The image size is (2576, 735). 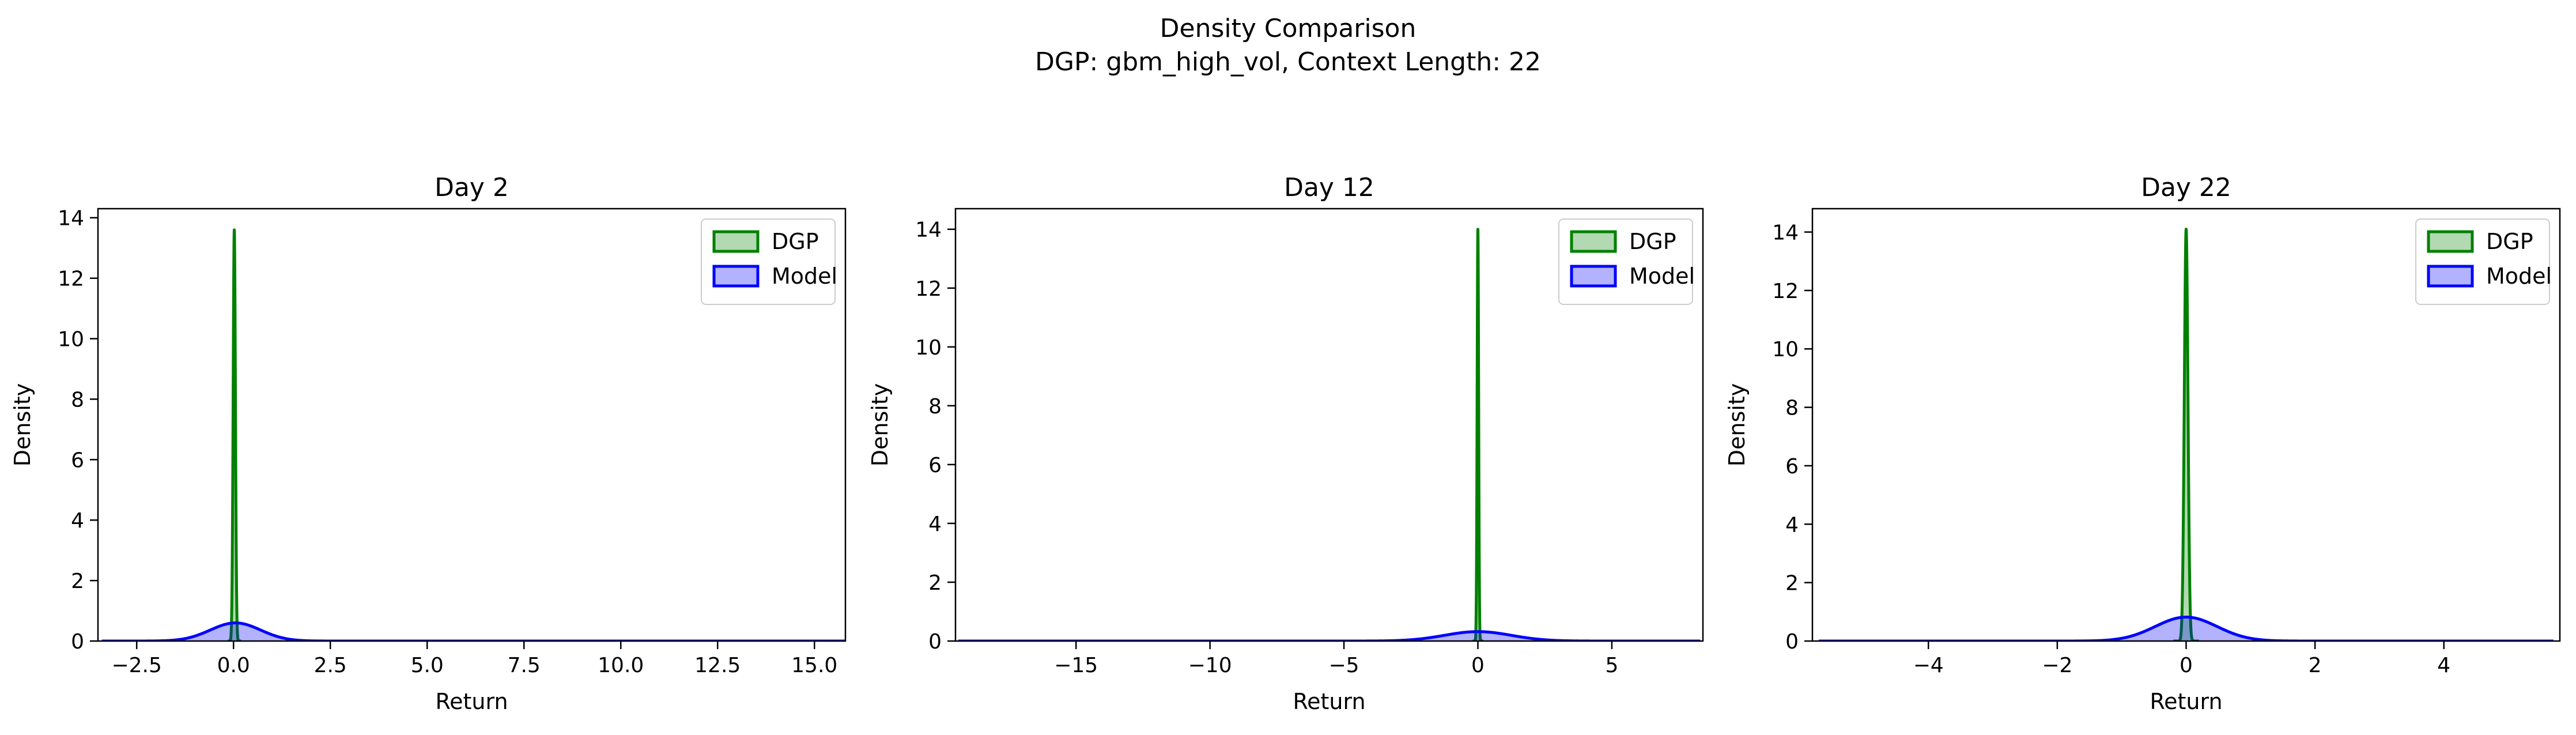 What do you see at coordinates (1329, 187) in the screenshot?
I see `subplot-title: Day 12` at bounding box center [1329, 187].